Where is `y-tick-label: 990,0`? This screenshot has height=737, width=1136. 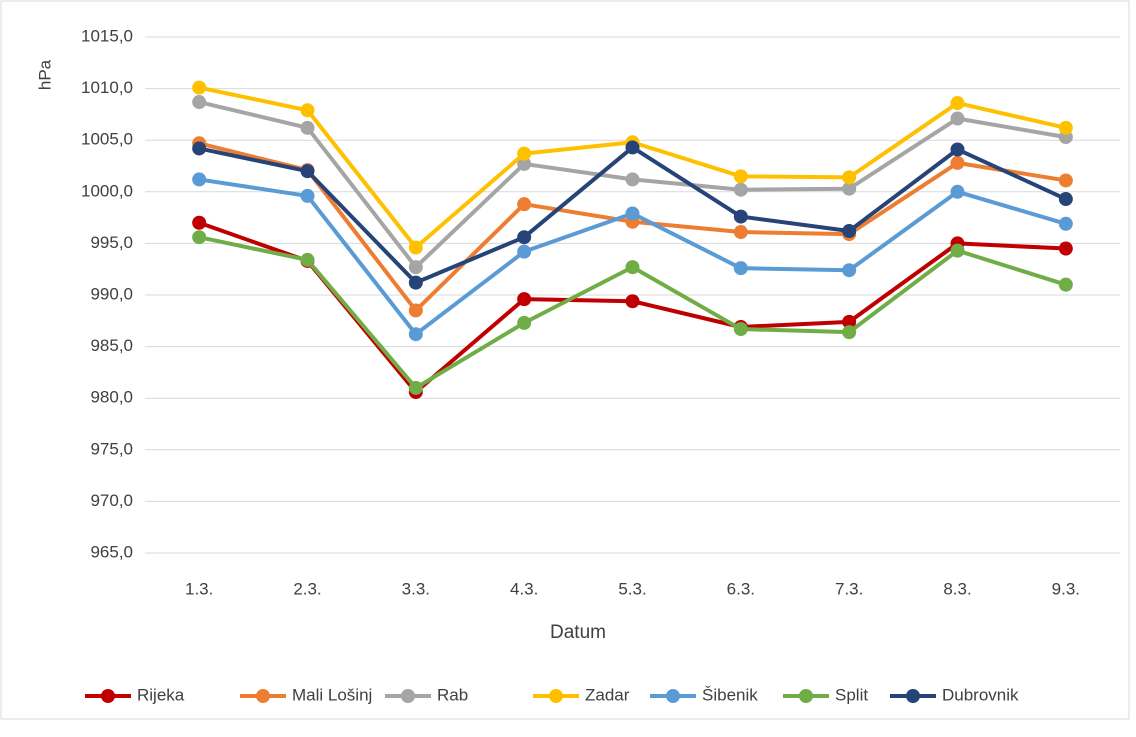
y-tick-label: 990,0 is located at coordinates (111, 293).